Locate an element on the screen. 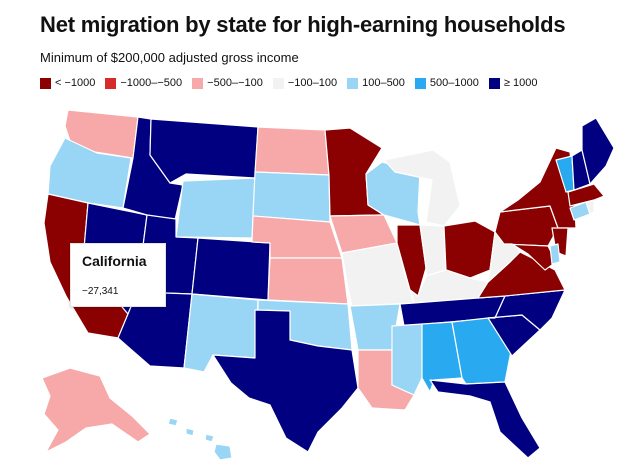  state-montana is located at coordinates (204, 151).